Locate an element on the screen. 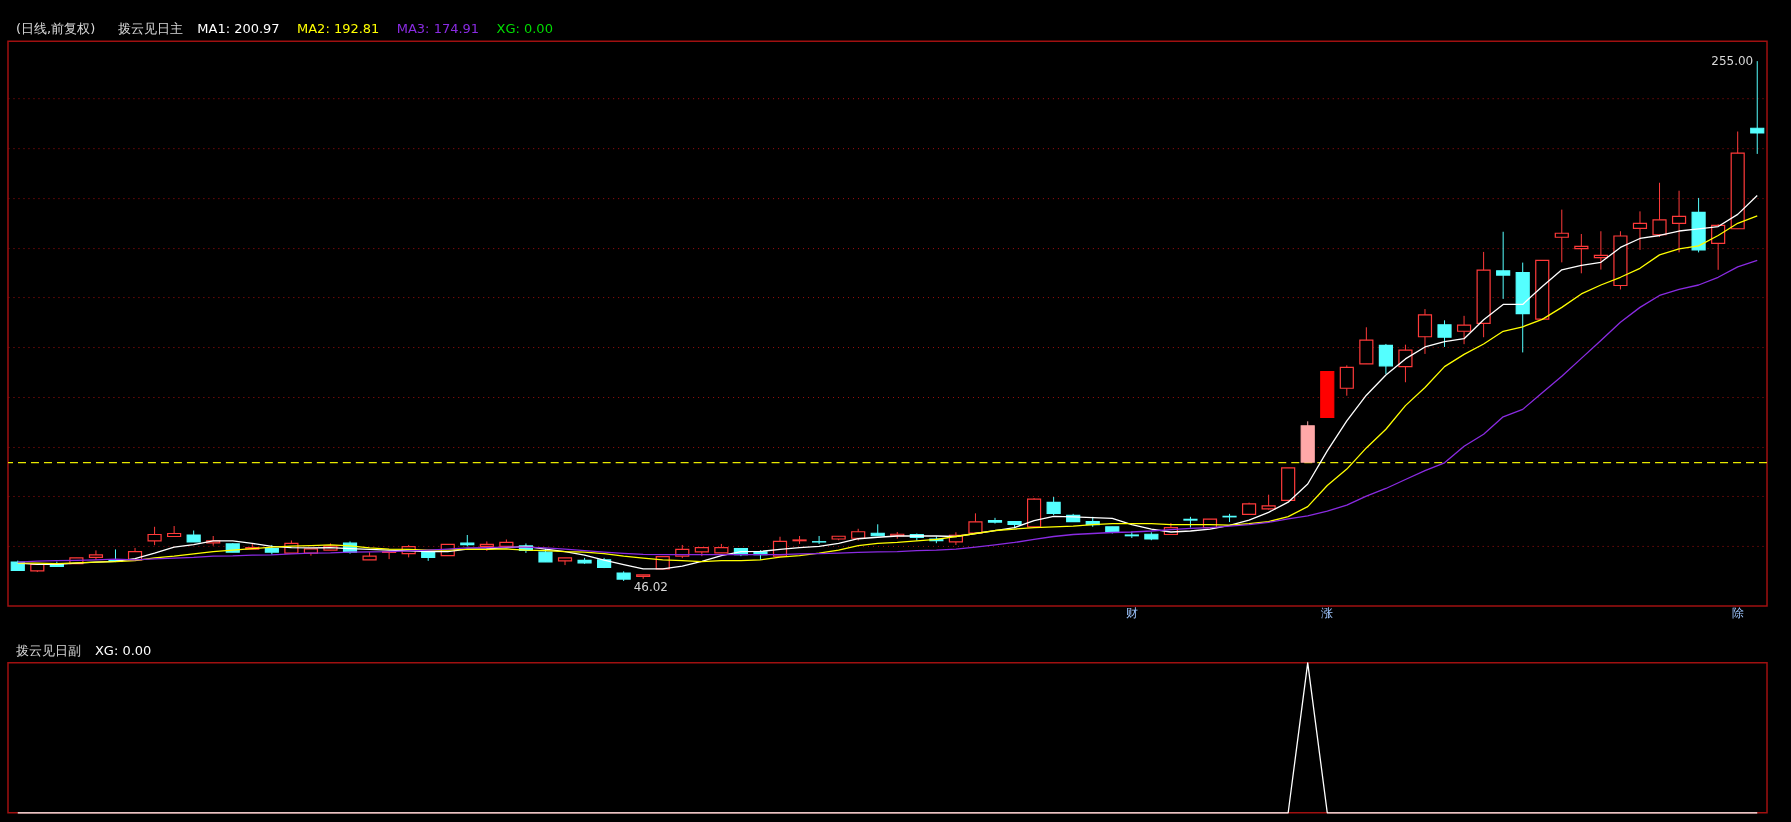  text: MA2: 192.81 is located at coordinates (338, 29).